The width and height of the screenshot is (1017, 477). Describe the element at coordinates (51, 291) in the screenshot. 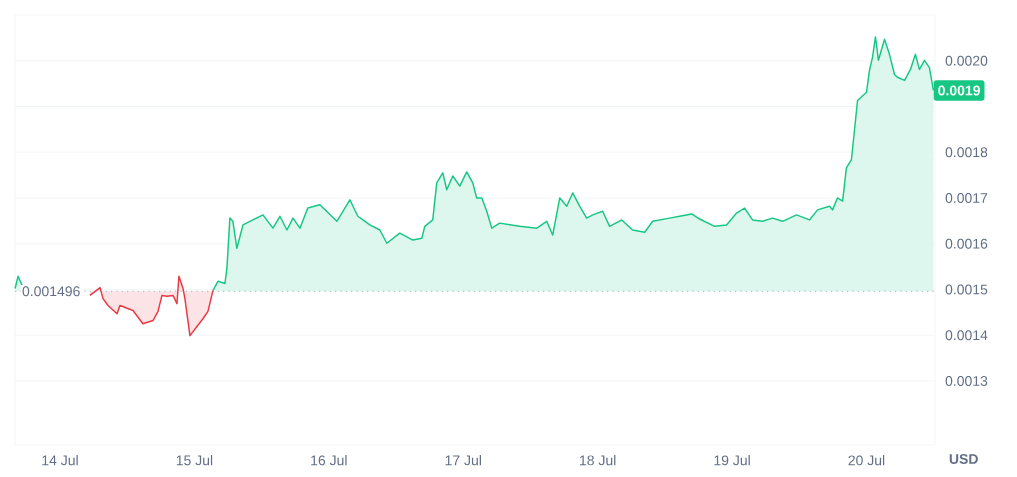

I see `ref-line-label: 0.001496` at that location.